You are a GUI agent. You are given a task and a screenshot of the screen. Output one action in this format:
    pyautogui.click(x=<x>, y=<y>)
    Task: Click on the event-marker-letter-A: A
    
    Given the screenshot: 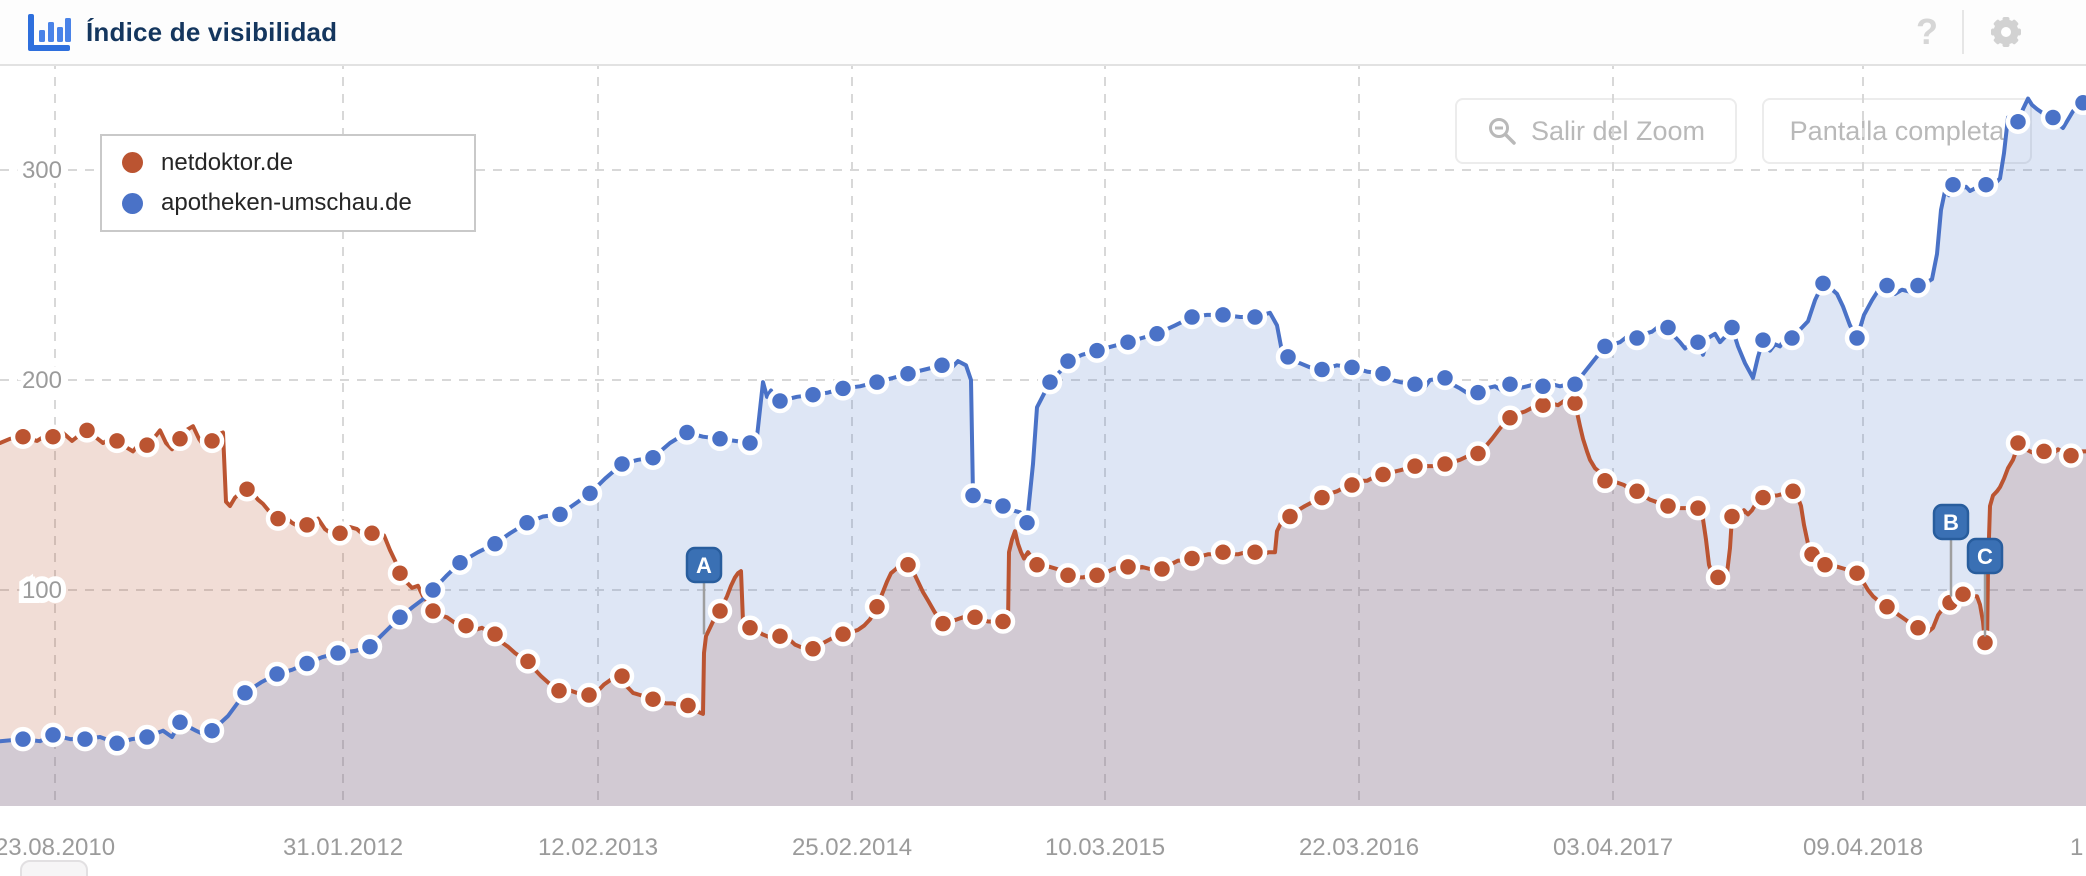 What is the action you would take?
    pyautogui.click(x=704, y=565)
    